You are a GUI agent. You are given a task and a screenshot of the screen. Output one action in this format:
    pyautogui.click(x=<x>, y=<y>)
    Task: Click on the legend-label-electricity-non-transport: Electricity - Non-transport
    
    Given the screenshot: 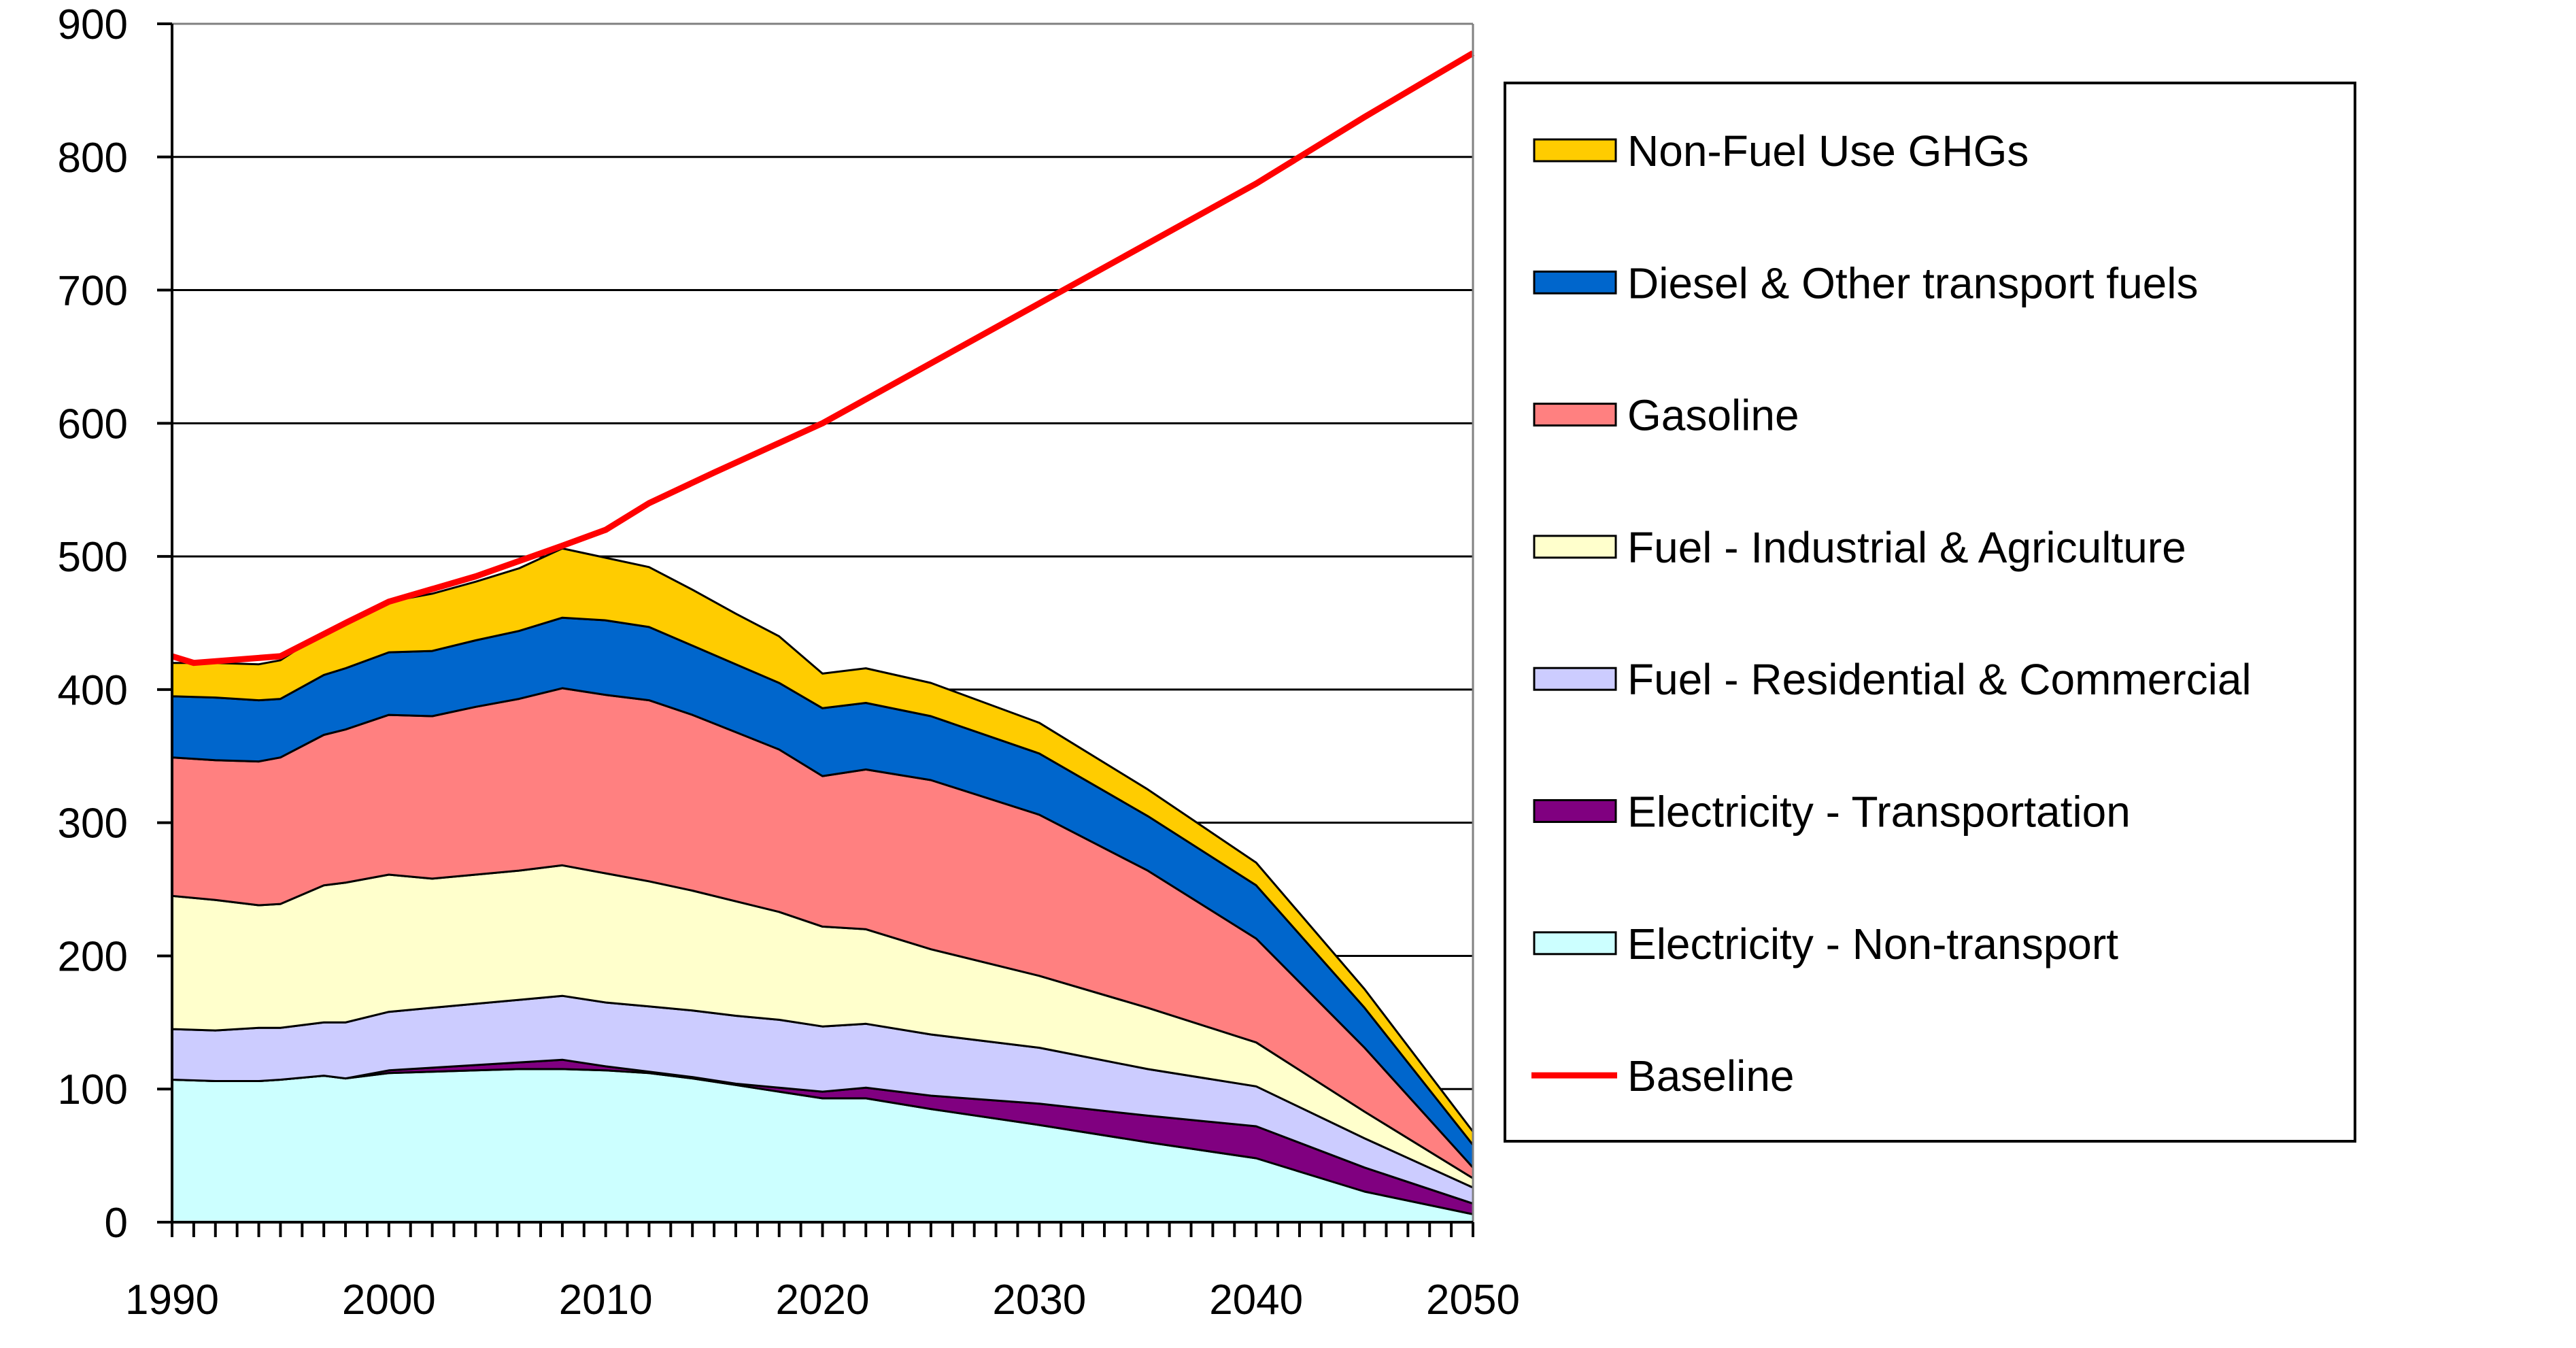 What is the action you would take?
    pyautogui.click(x=1872, y=944)
    